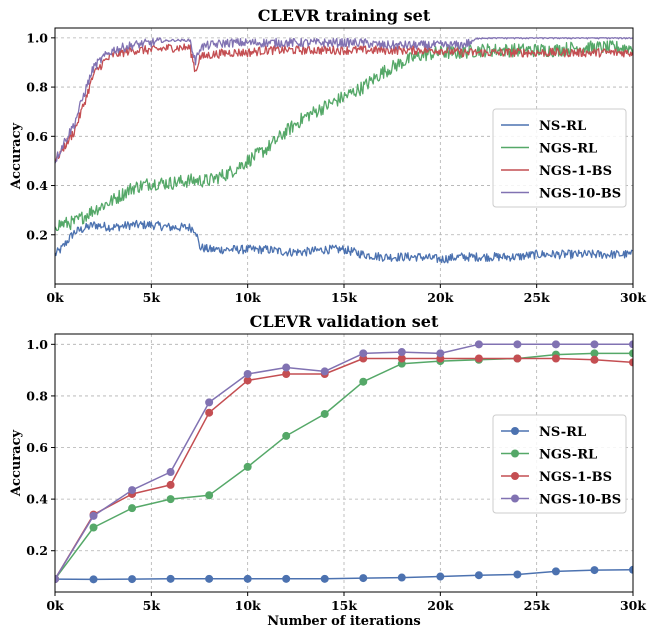  I want to click on chart-1-xtick-label: 25k, so click(537, 297).